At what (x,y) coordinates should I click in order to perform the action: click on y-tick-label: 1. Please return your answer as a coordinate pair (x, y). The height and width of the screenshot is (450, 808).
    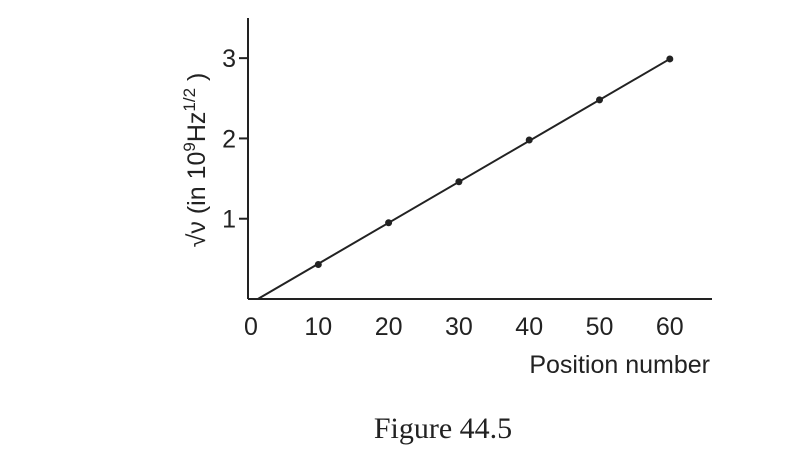
    Looking at the image, I should click on (229, 220).